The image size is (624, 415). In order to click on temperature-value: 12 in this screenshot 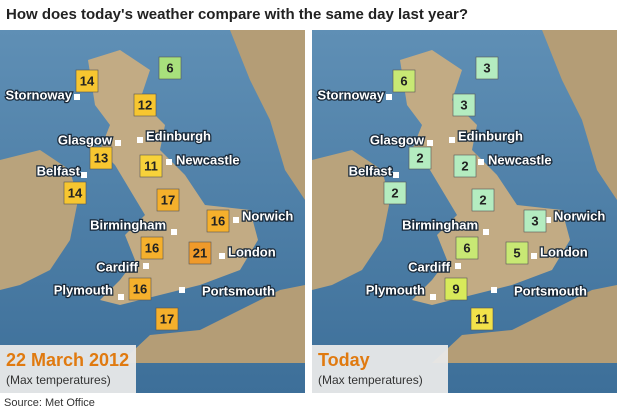, I will do `click(145, 104)`.